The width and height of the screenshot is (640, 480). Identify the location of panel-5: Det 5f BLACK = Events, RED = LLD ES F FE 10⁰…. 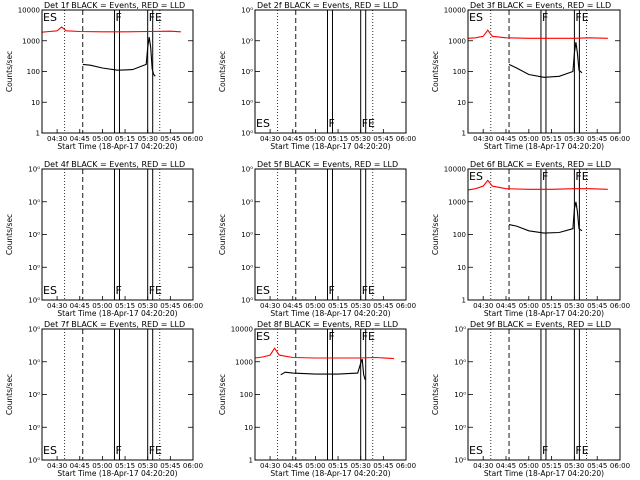
(317, 239).